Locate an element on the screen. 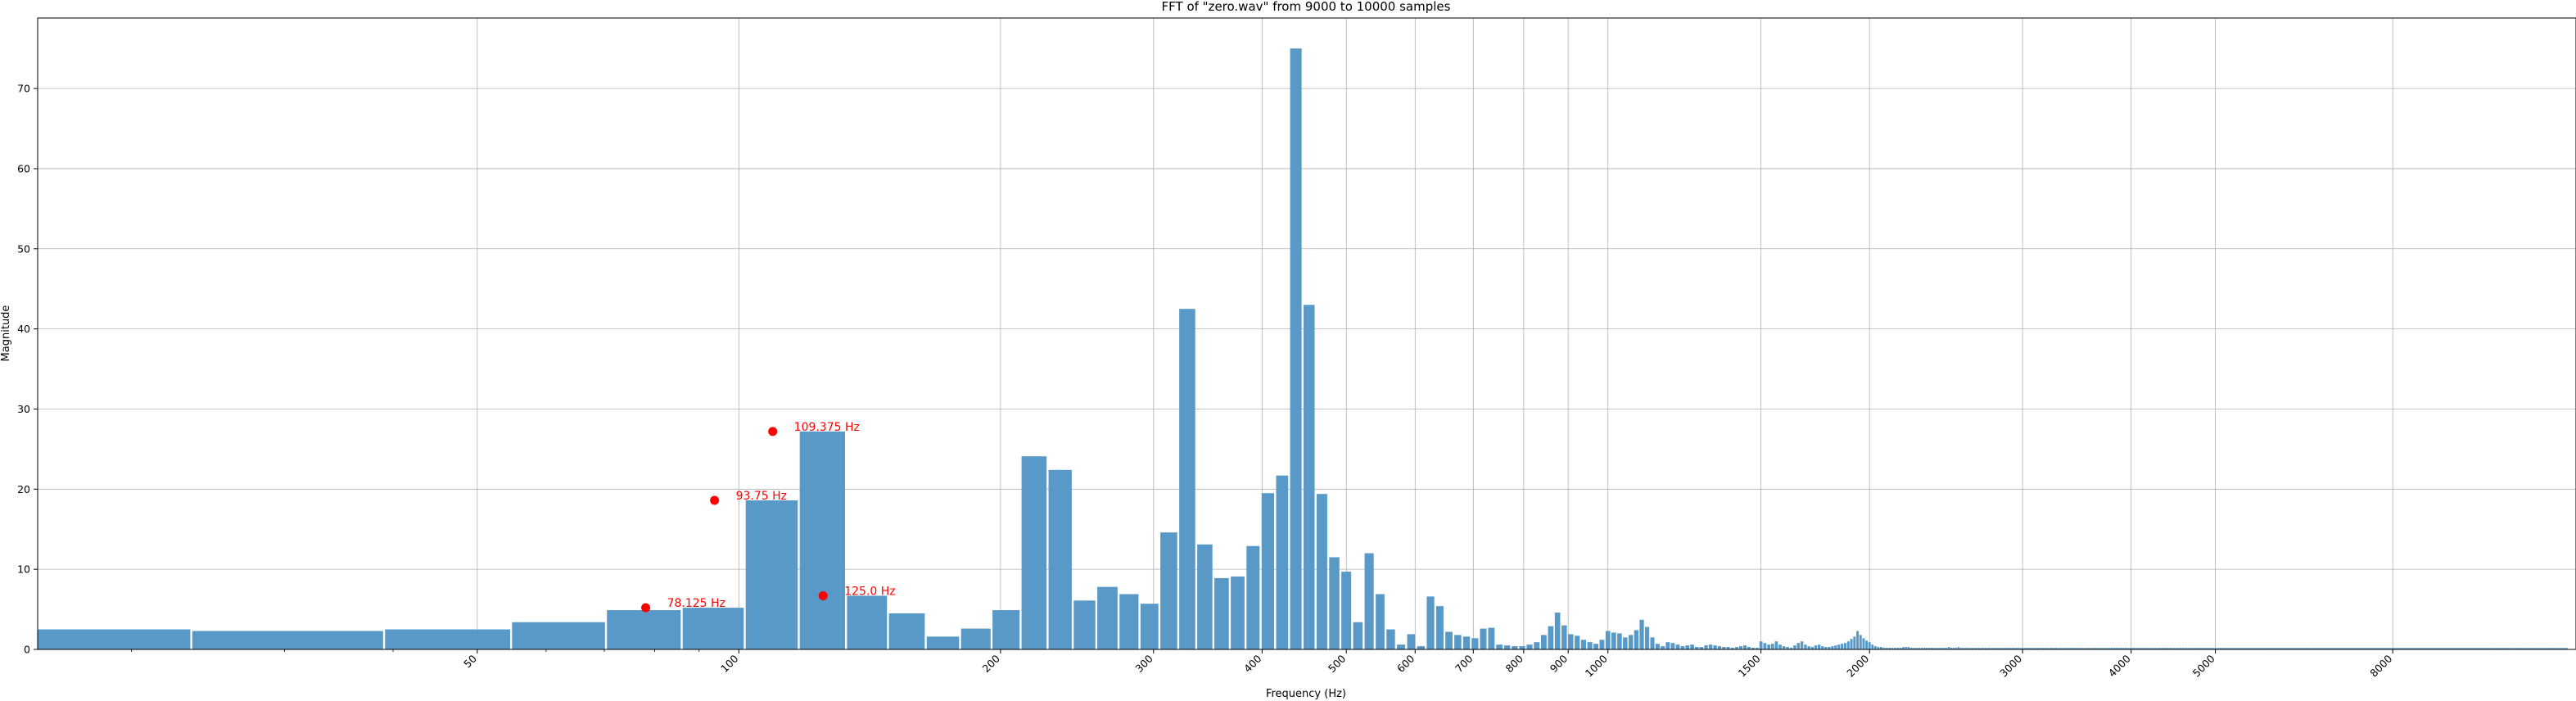  y-tick-label: 0 is located at coordinates (27, 650).